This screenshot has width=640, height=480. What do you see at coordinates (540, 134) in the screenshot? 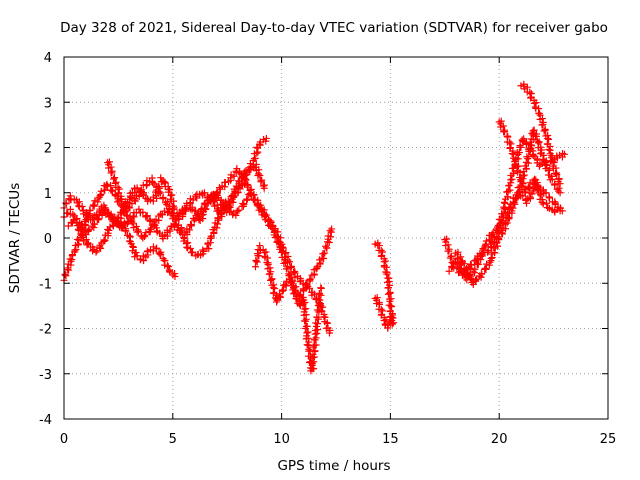
I see `series-track-m` at bounding box center [540, 134].